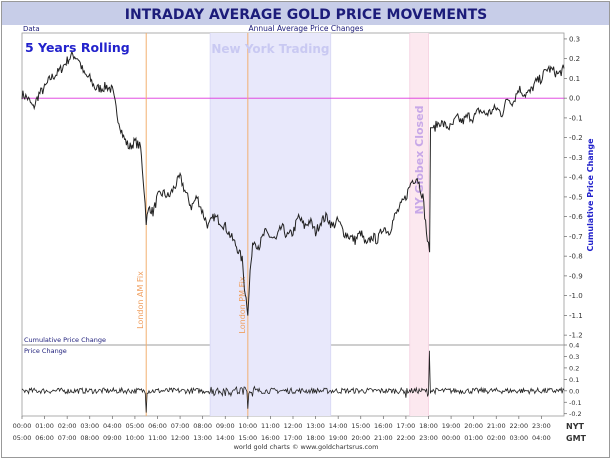  I want to click on top-y-tick-label: -1.2, so click(576, 336).